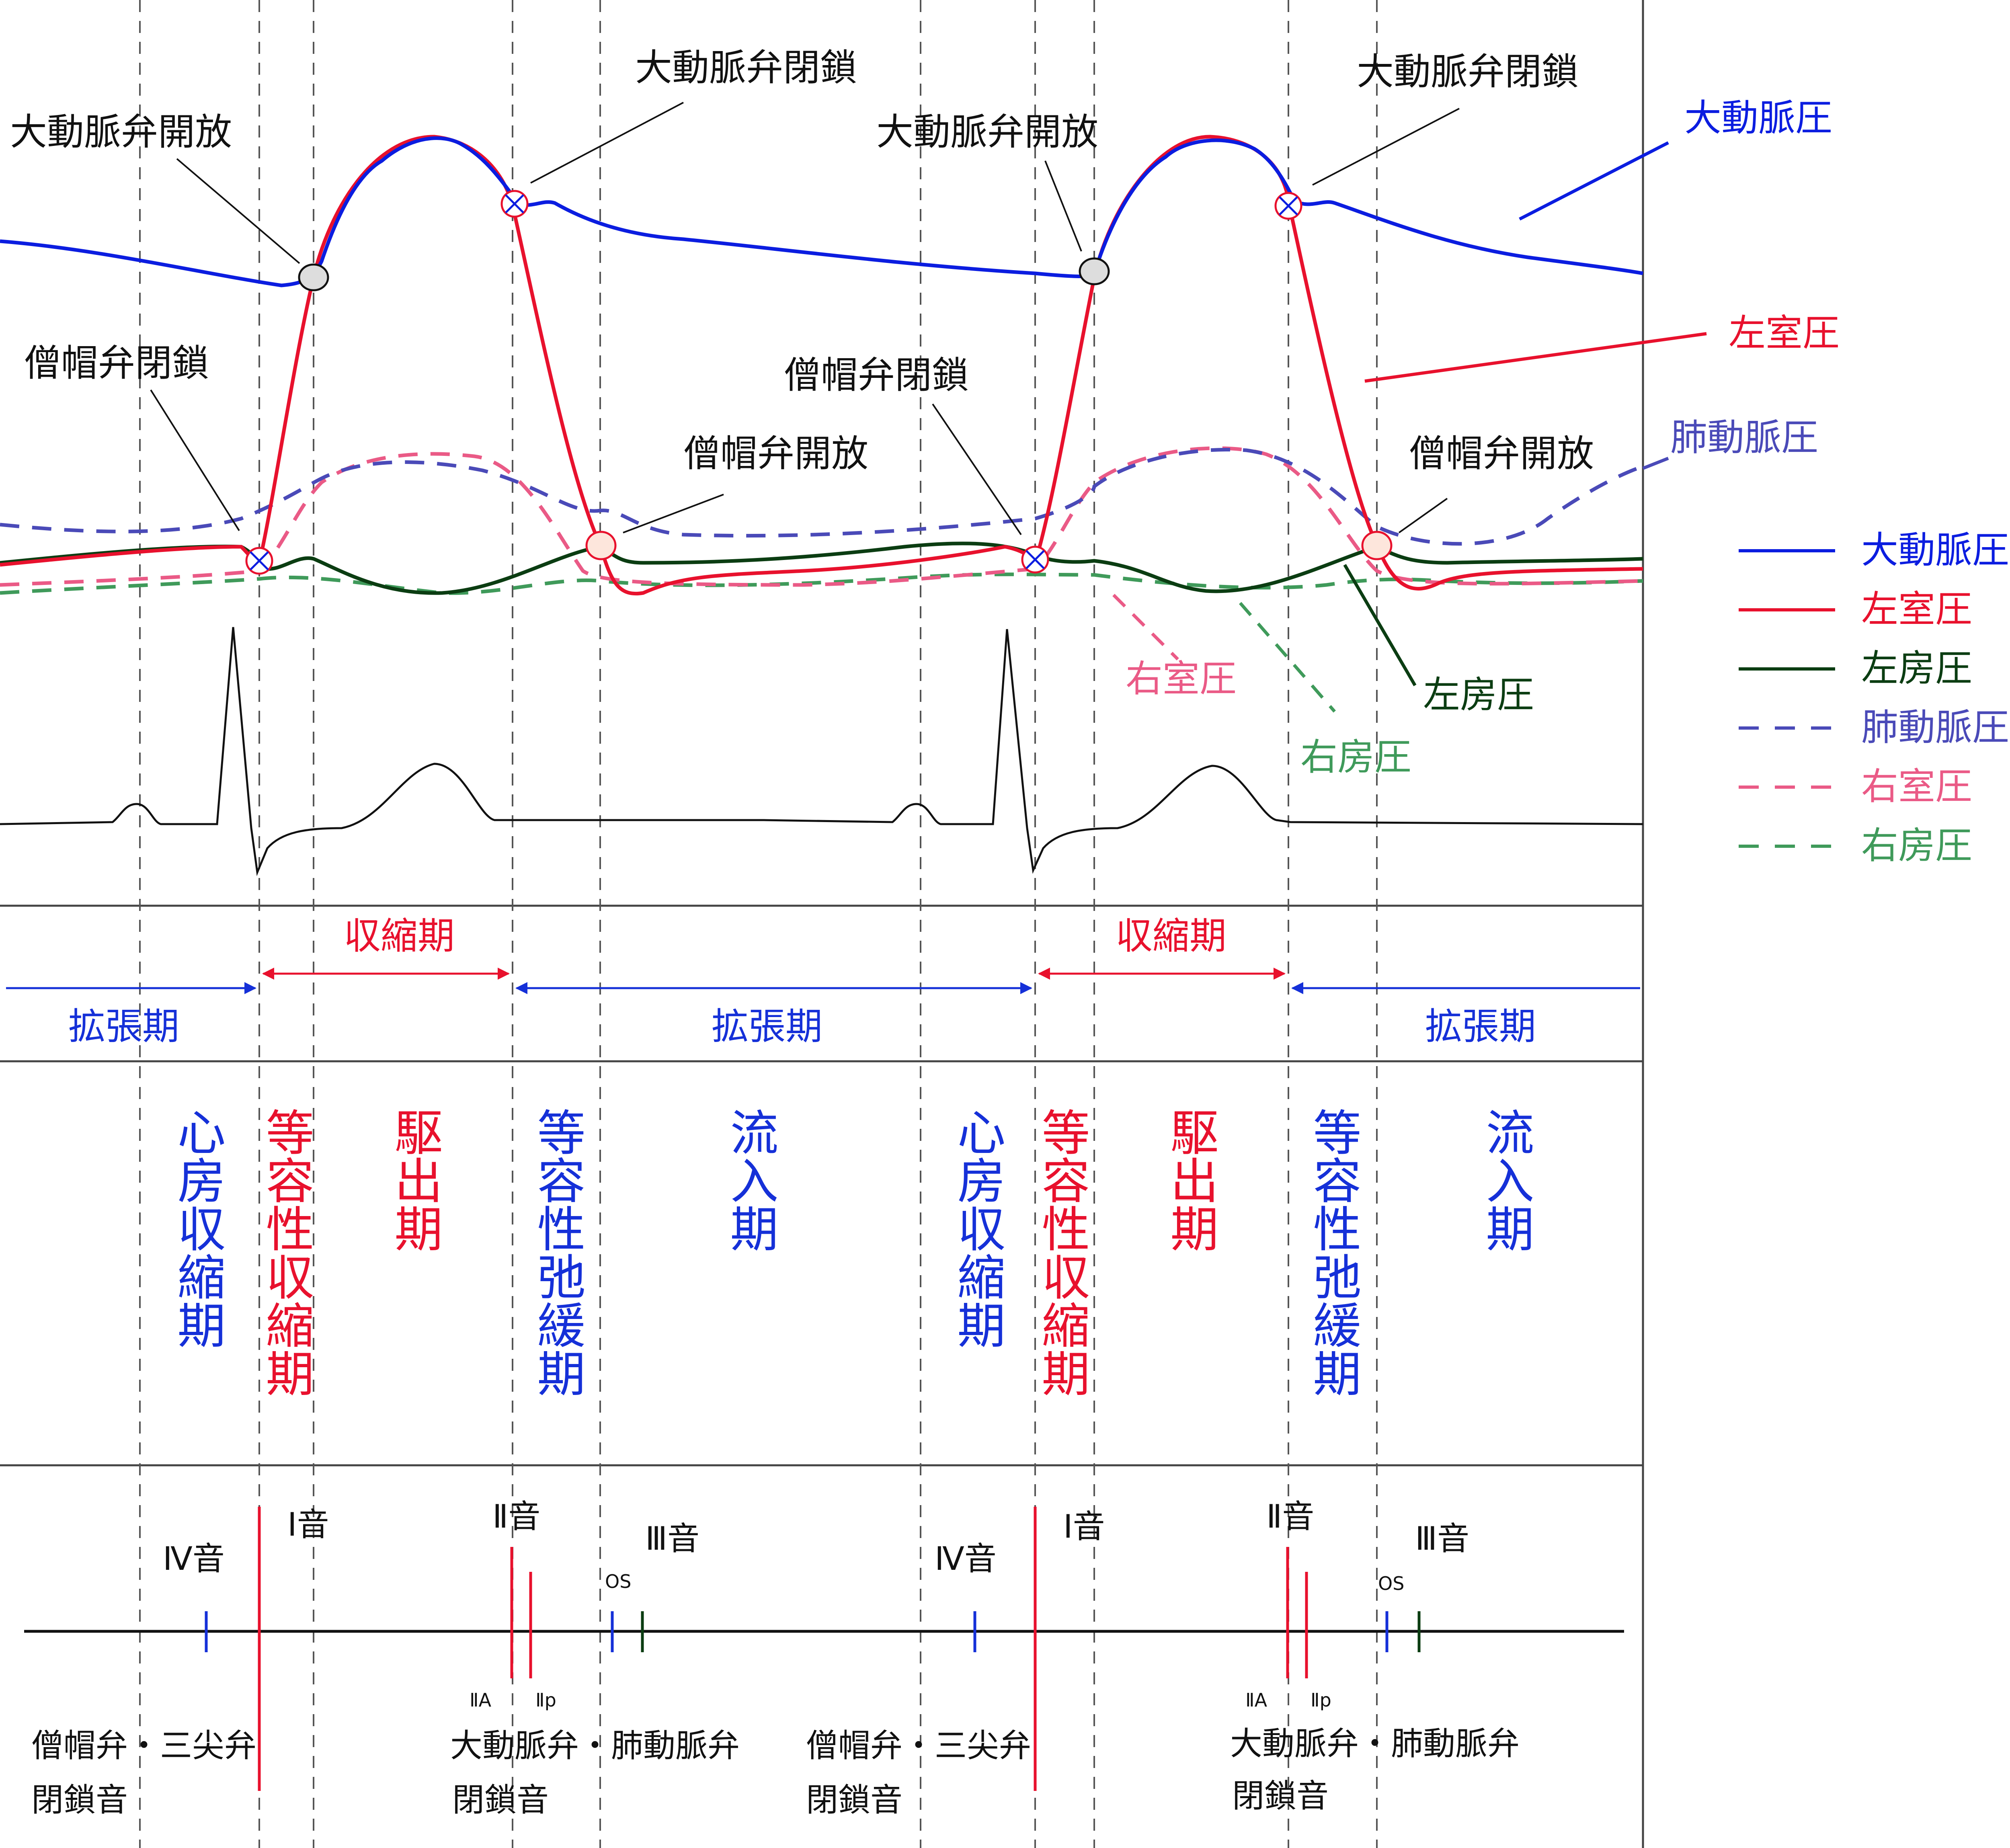 This screenshot has width=2010, height=1848. What do you see at coordinates (1935, 550) in the screenshot?
I see `svg-text: 大動脈圧` at bounding box center [1935, 550].